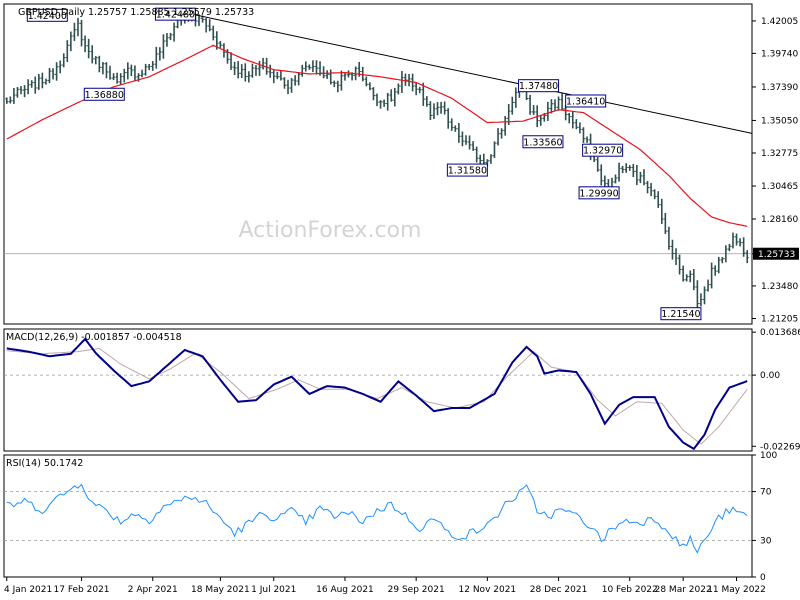 This screenshot has width=800, height=600. Describe the element at coordinates (539, 86) in the screenshot. I see `price-label: 1.37480` at that location.